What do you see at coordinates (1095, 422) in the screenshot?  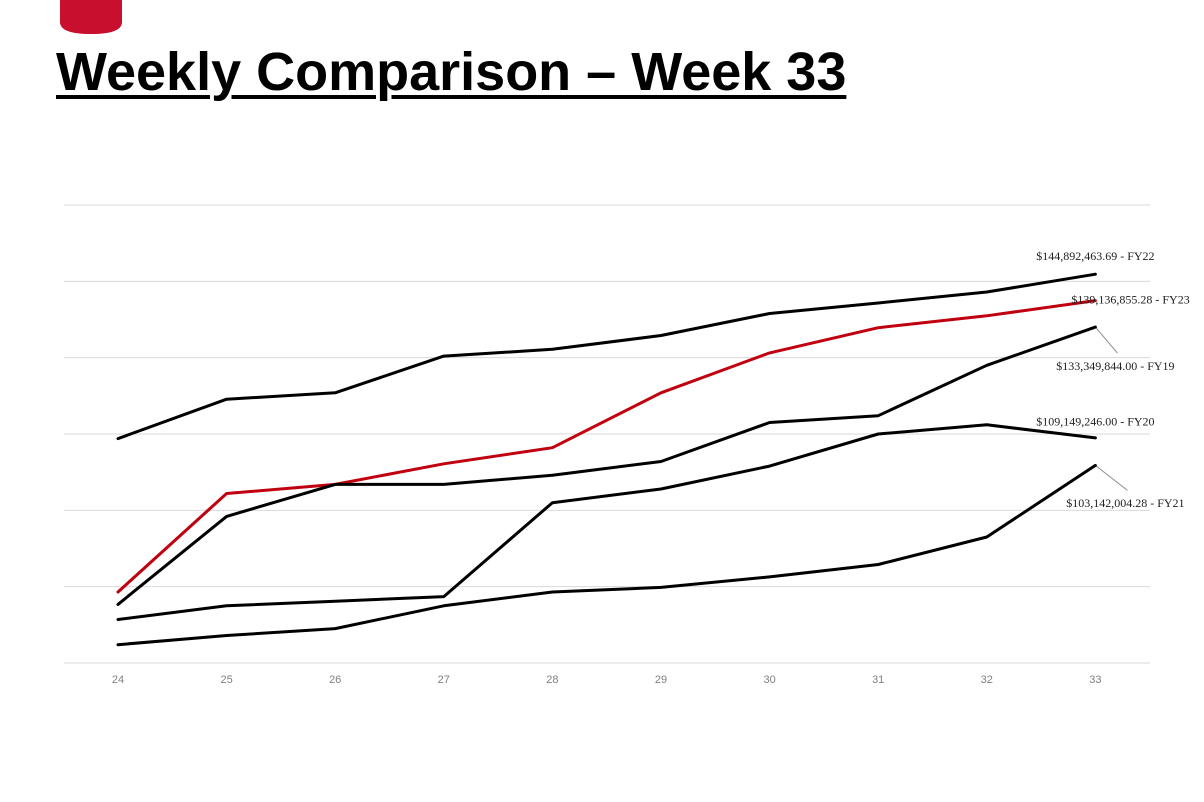 I see `series-label-fy20: $109,149,246.00 - FY20` at bounding box center [1095, 422].